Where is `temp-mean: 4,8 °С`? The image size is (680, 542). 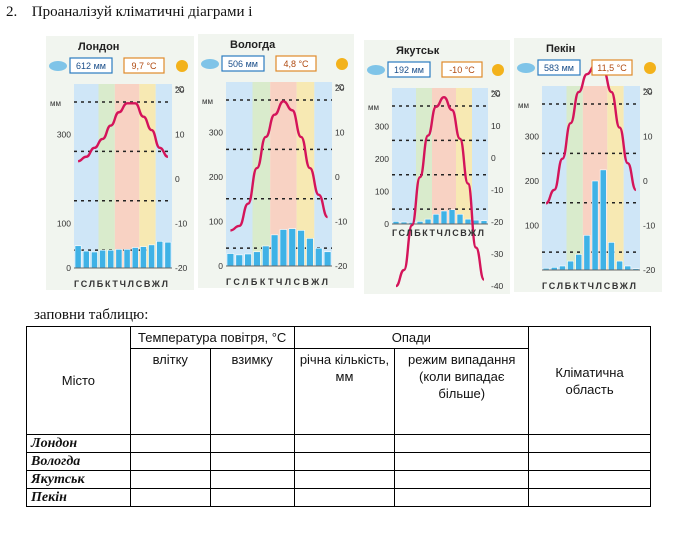 temp-mean: 4,8 °С is located at coordinates (296, 64).